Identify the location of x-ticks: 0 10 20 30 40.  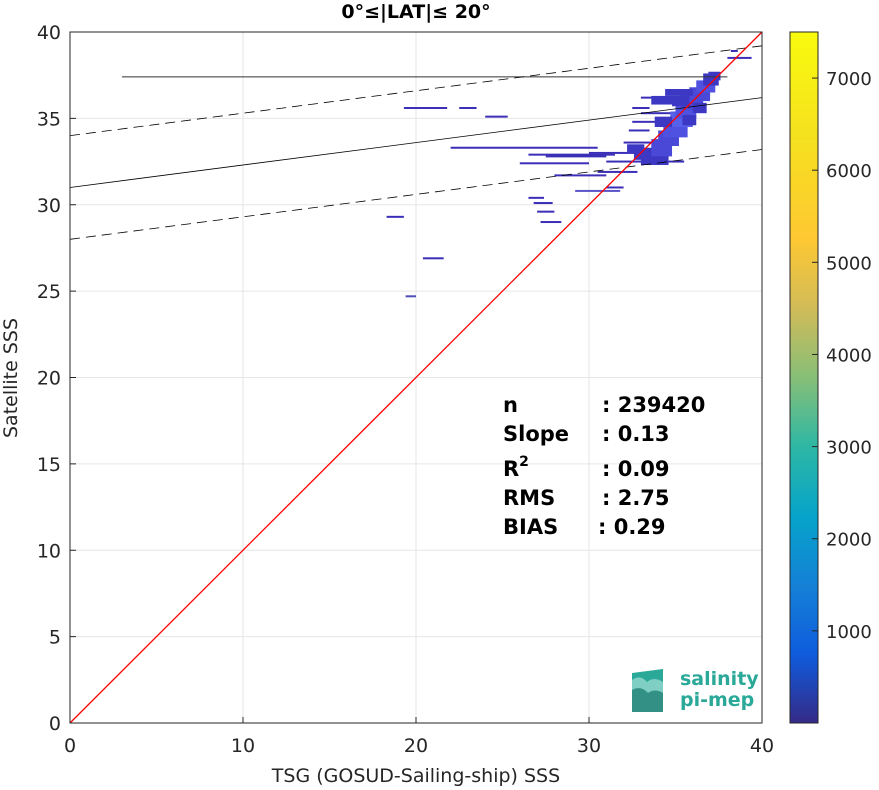
(419, 737).